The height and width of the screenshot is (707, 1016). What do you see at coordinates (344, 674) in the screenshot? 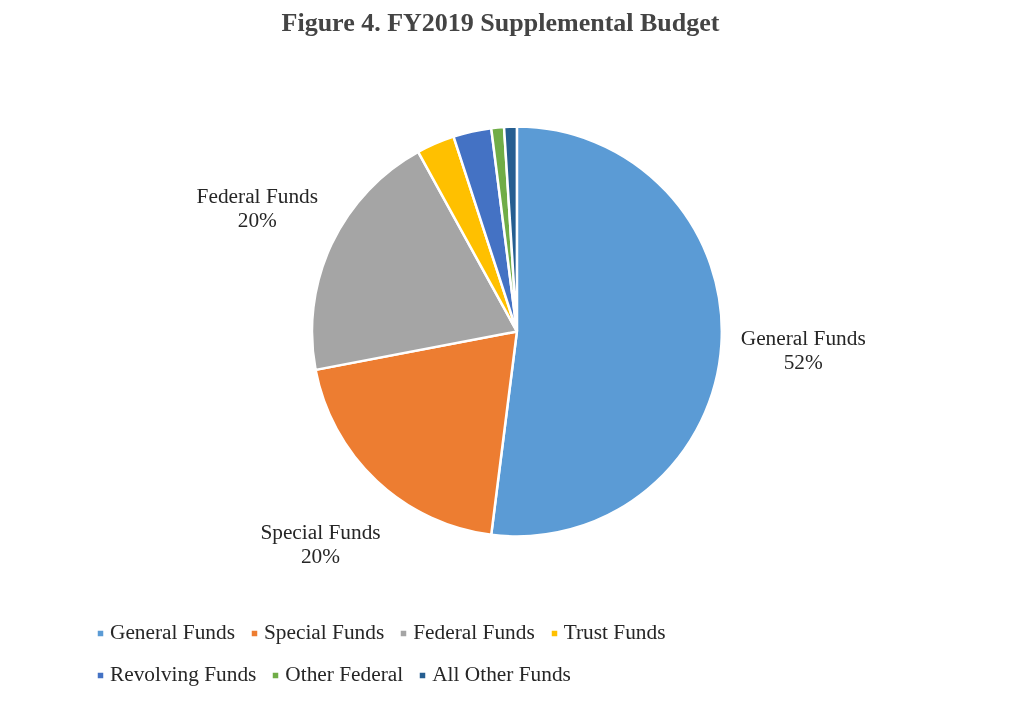
I see `legend-label: Other Federal` at bounding box center [344, 674].